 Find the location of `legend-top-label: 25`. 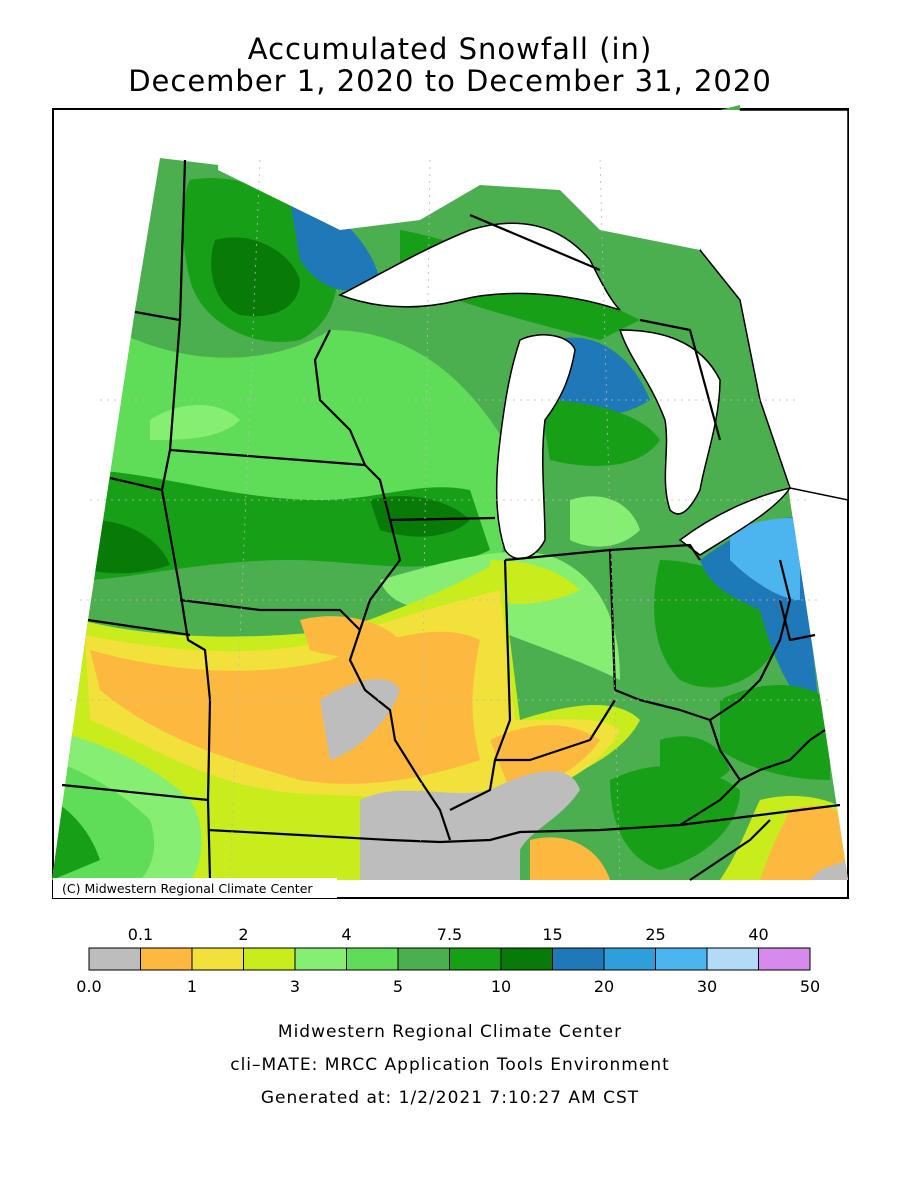

legend-top-label: 25 is located at coordinates (655, 934).